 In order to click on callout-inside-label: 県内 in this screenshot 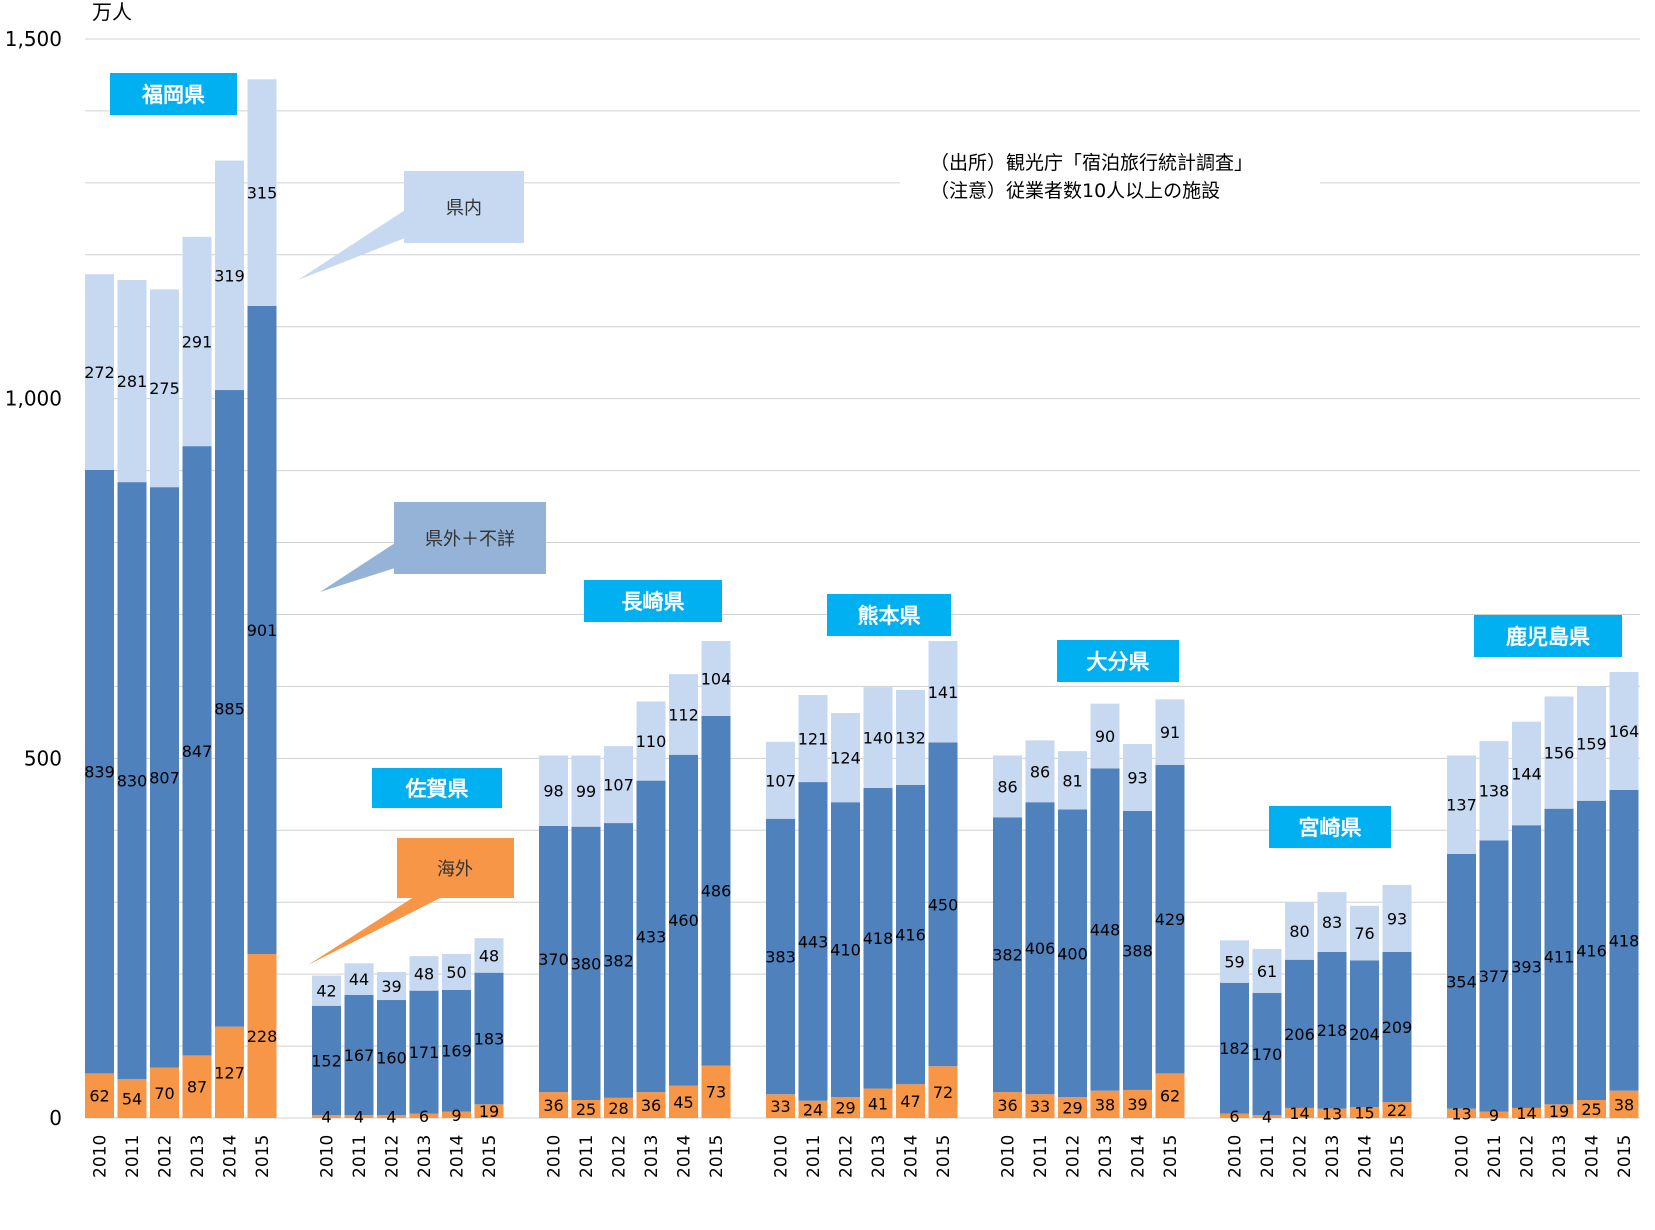, I will do `click(464, 208)`.